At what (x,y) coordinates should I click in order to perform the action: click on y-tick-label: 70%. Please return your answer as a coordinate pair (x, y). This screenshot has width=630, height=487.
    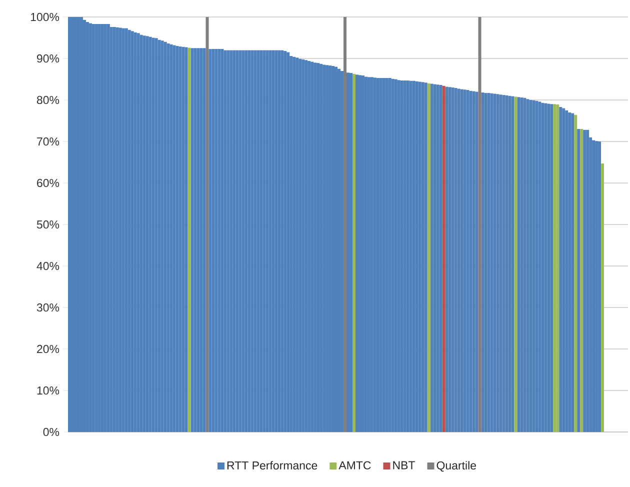
    Looking at the image, I should click on (48, 141).